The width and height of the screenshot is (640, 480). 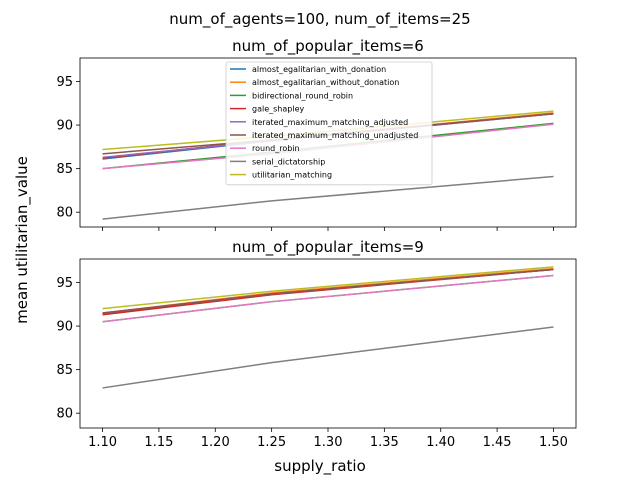 I want to click on legend-label: iterated_maximum_matching_adjusted, so click(x=330, y=122).